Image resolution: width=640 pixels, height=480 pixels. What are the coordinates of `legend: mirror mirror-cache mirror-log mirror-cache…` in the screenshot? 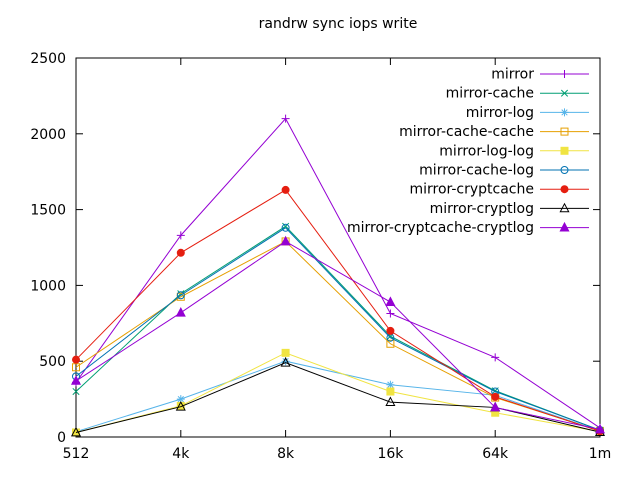 It's located at (468, 151).